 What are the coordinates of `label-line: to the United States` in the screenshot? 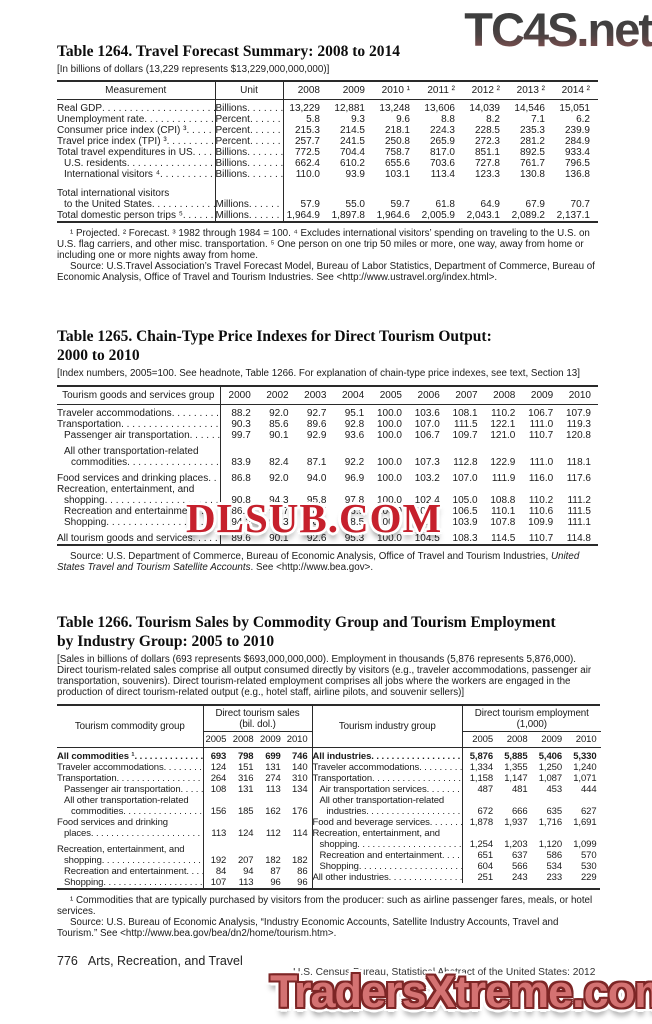 It's located at (136, 204).